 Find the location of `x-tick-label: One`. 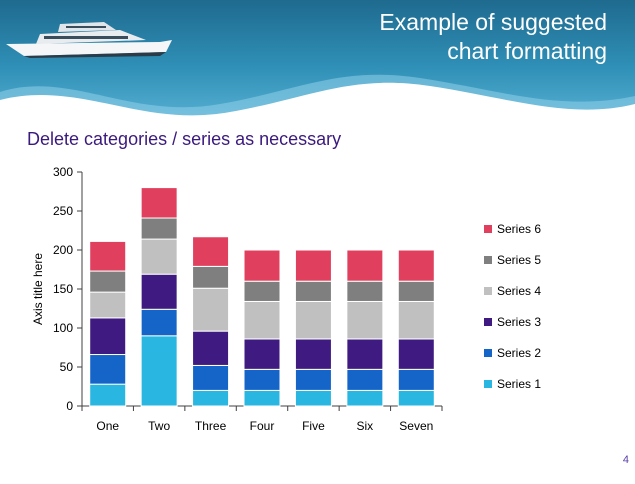

x-tick-label: One is located at coordinates (107, 426).